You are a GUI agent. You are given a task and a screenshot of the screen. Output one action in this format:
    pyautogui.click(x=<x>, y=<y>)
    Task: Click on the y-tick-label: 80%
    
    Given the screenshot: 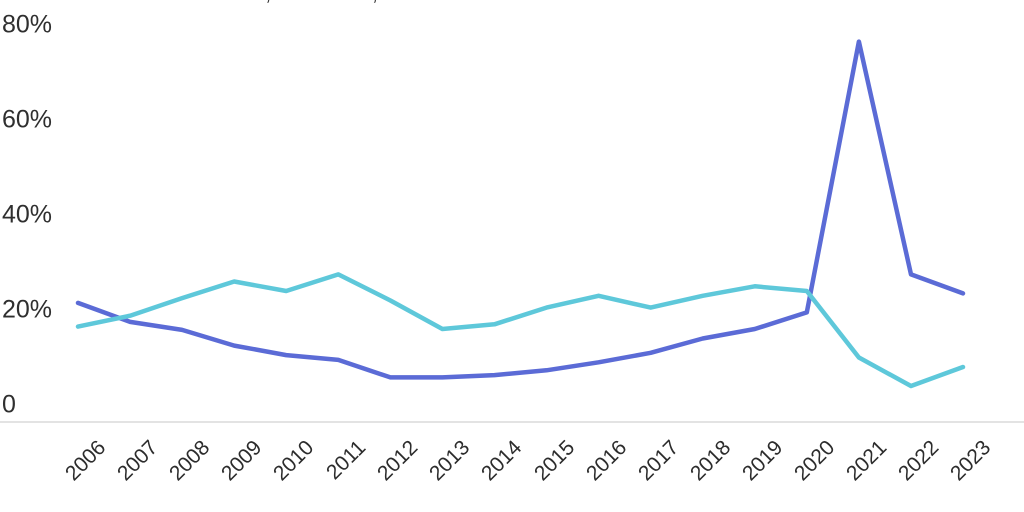 What is the action you would take?
    pyautogui.click(x=27, y=24)
    